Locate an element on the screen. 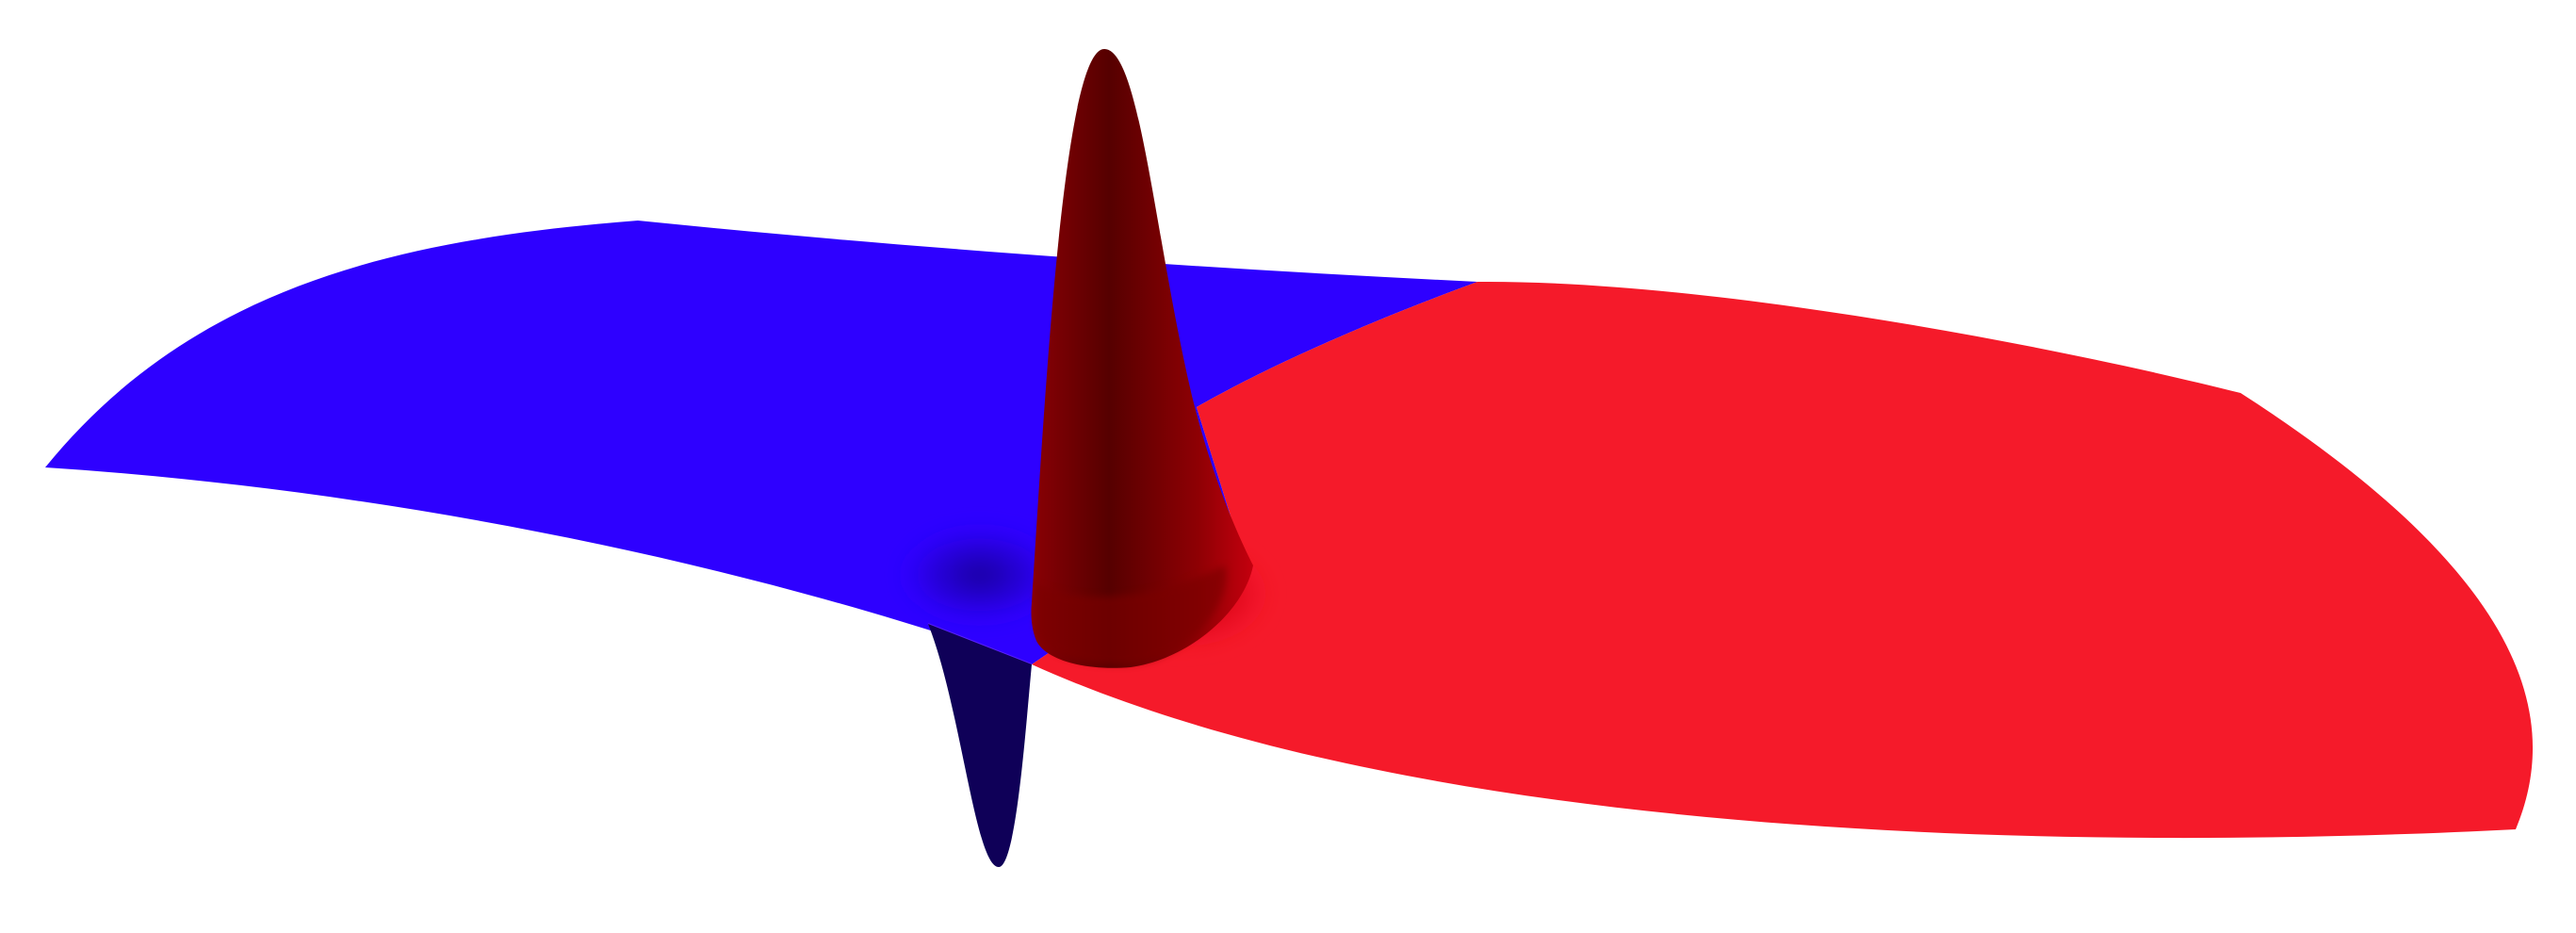 Image resolution: width=2576 pixels, height=933 pixels. negative-peak is located at coordinates (980, 745).